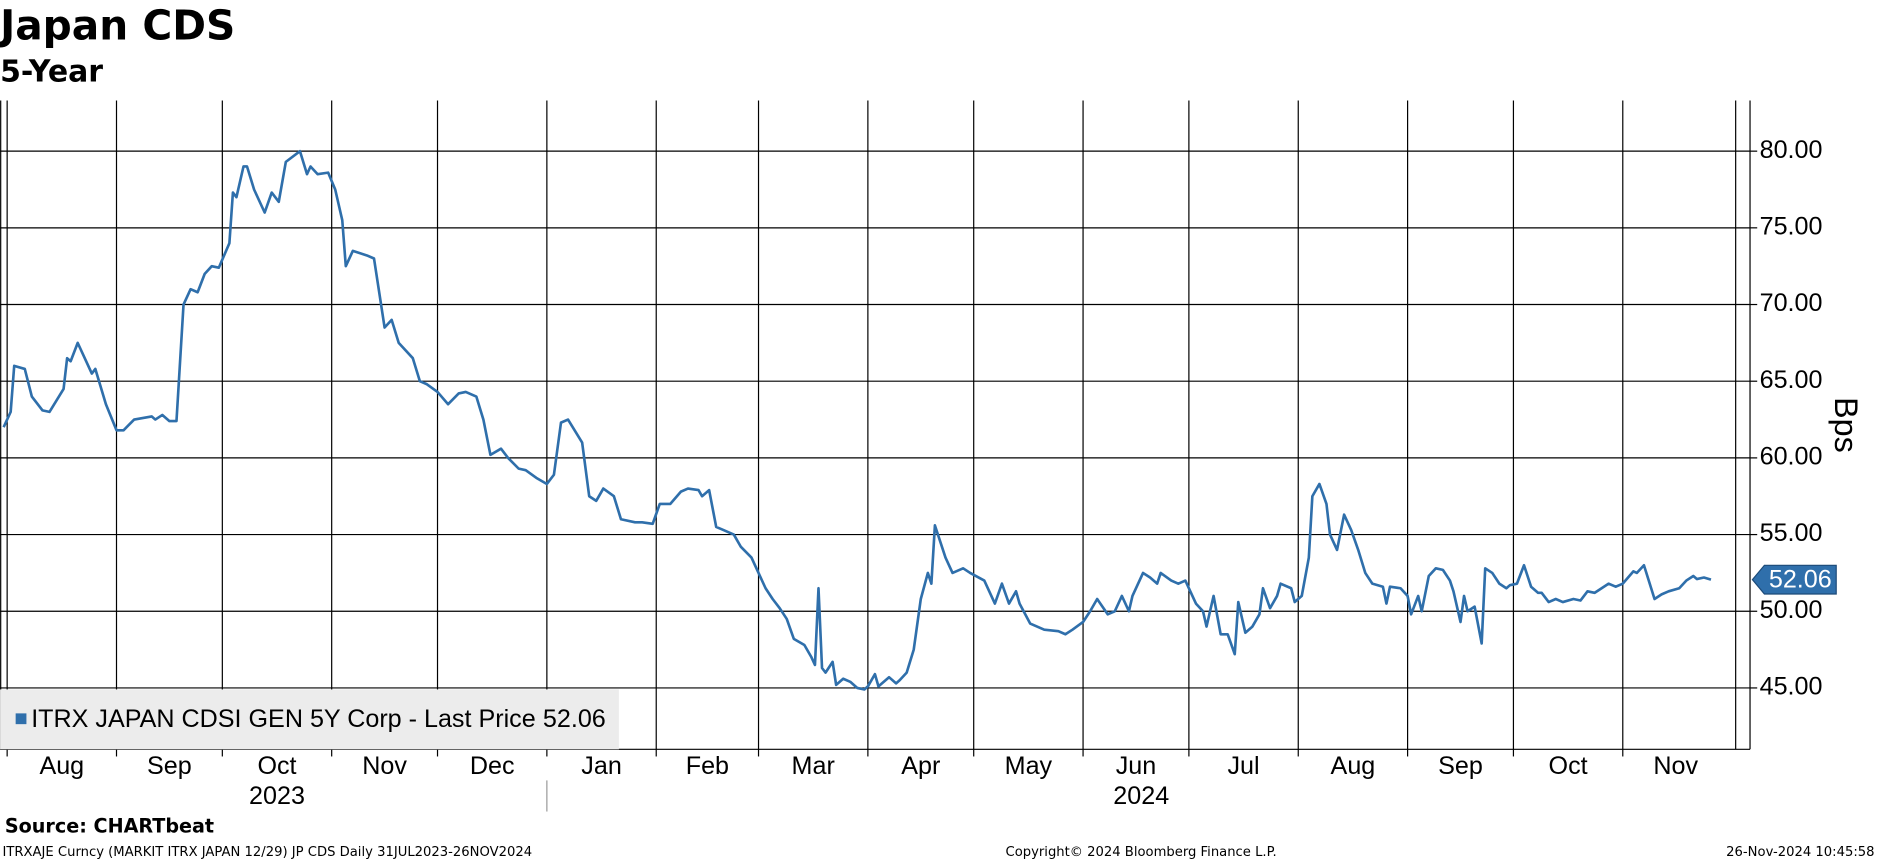 Image resolution: width=1877 pixels, height=863 pixels. I want to click on x-tick-label: Jan, so click(601, 766).